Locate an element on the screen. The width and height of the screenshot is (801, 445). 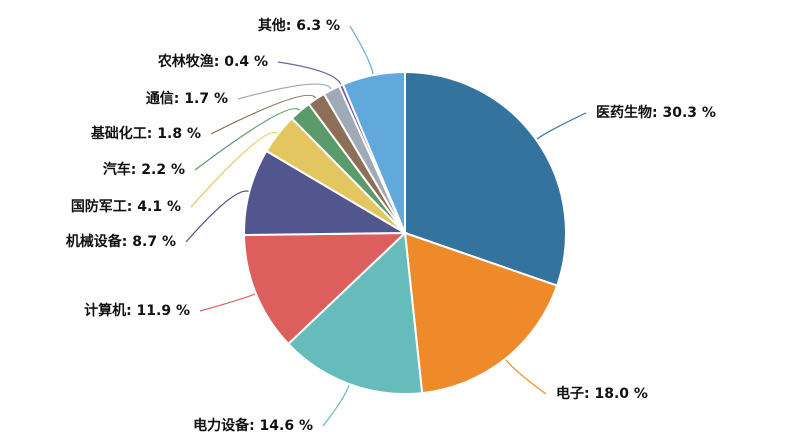
slice-7-leader-line is located at coordinates (247, 139).